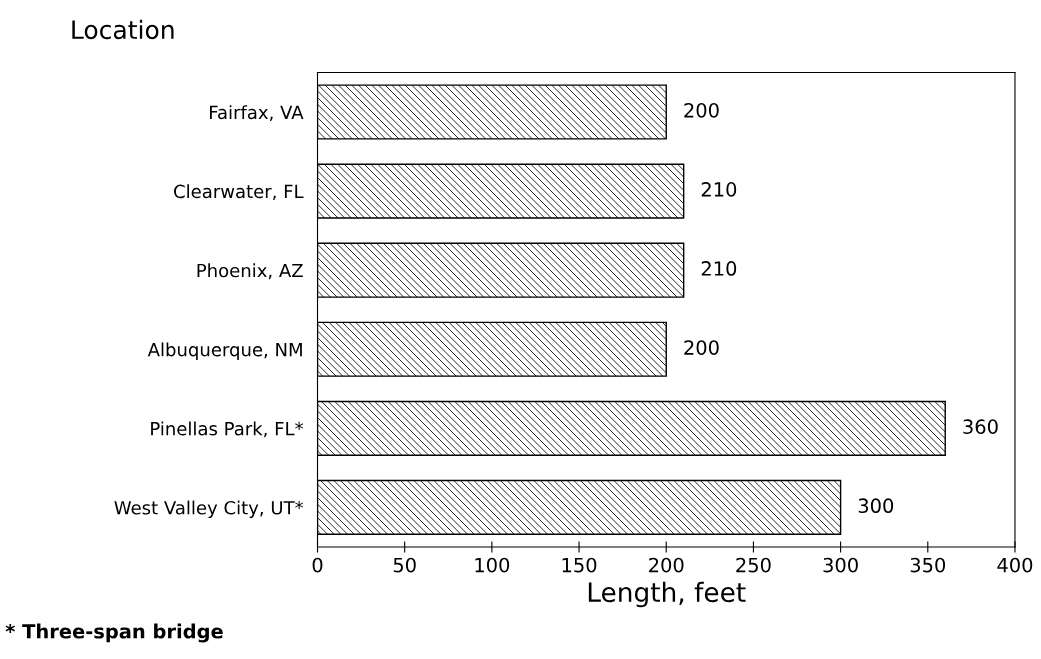 Image resolution: width=1041 pixels, height=659 pixels. I want to click on x-axis-title: Length, feet, so click(667, 594).